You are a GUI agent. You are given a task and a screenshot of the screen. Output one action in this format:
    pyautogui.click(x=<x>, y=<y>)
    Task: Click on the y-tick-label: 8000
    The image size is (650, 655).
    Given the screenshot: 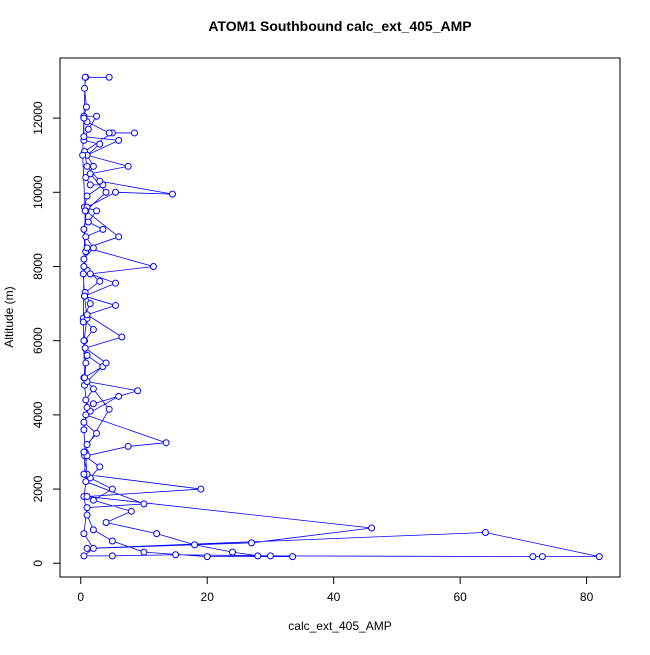 What is the action you would take?
    pyautogui.click(x=38, y=266)
    